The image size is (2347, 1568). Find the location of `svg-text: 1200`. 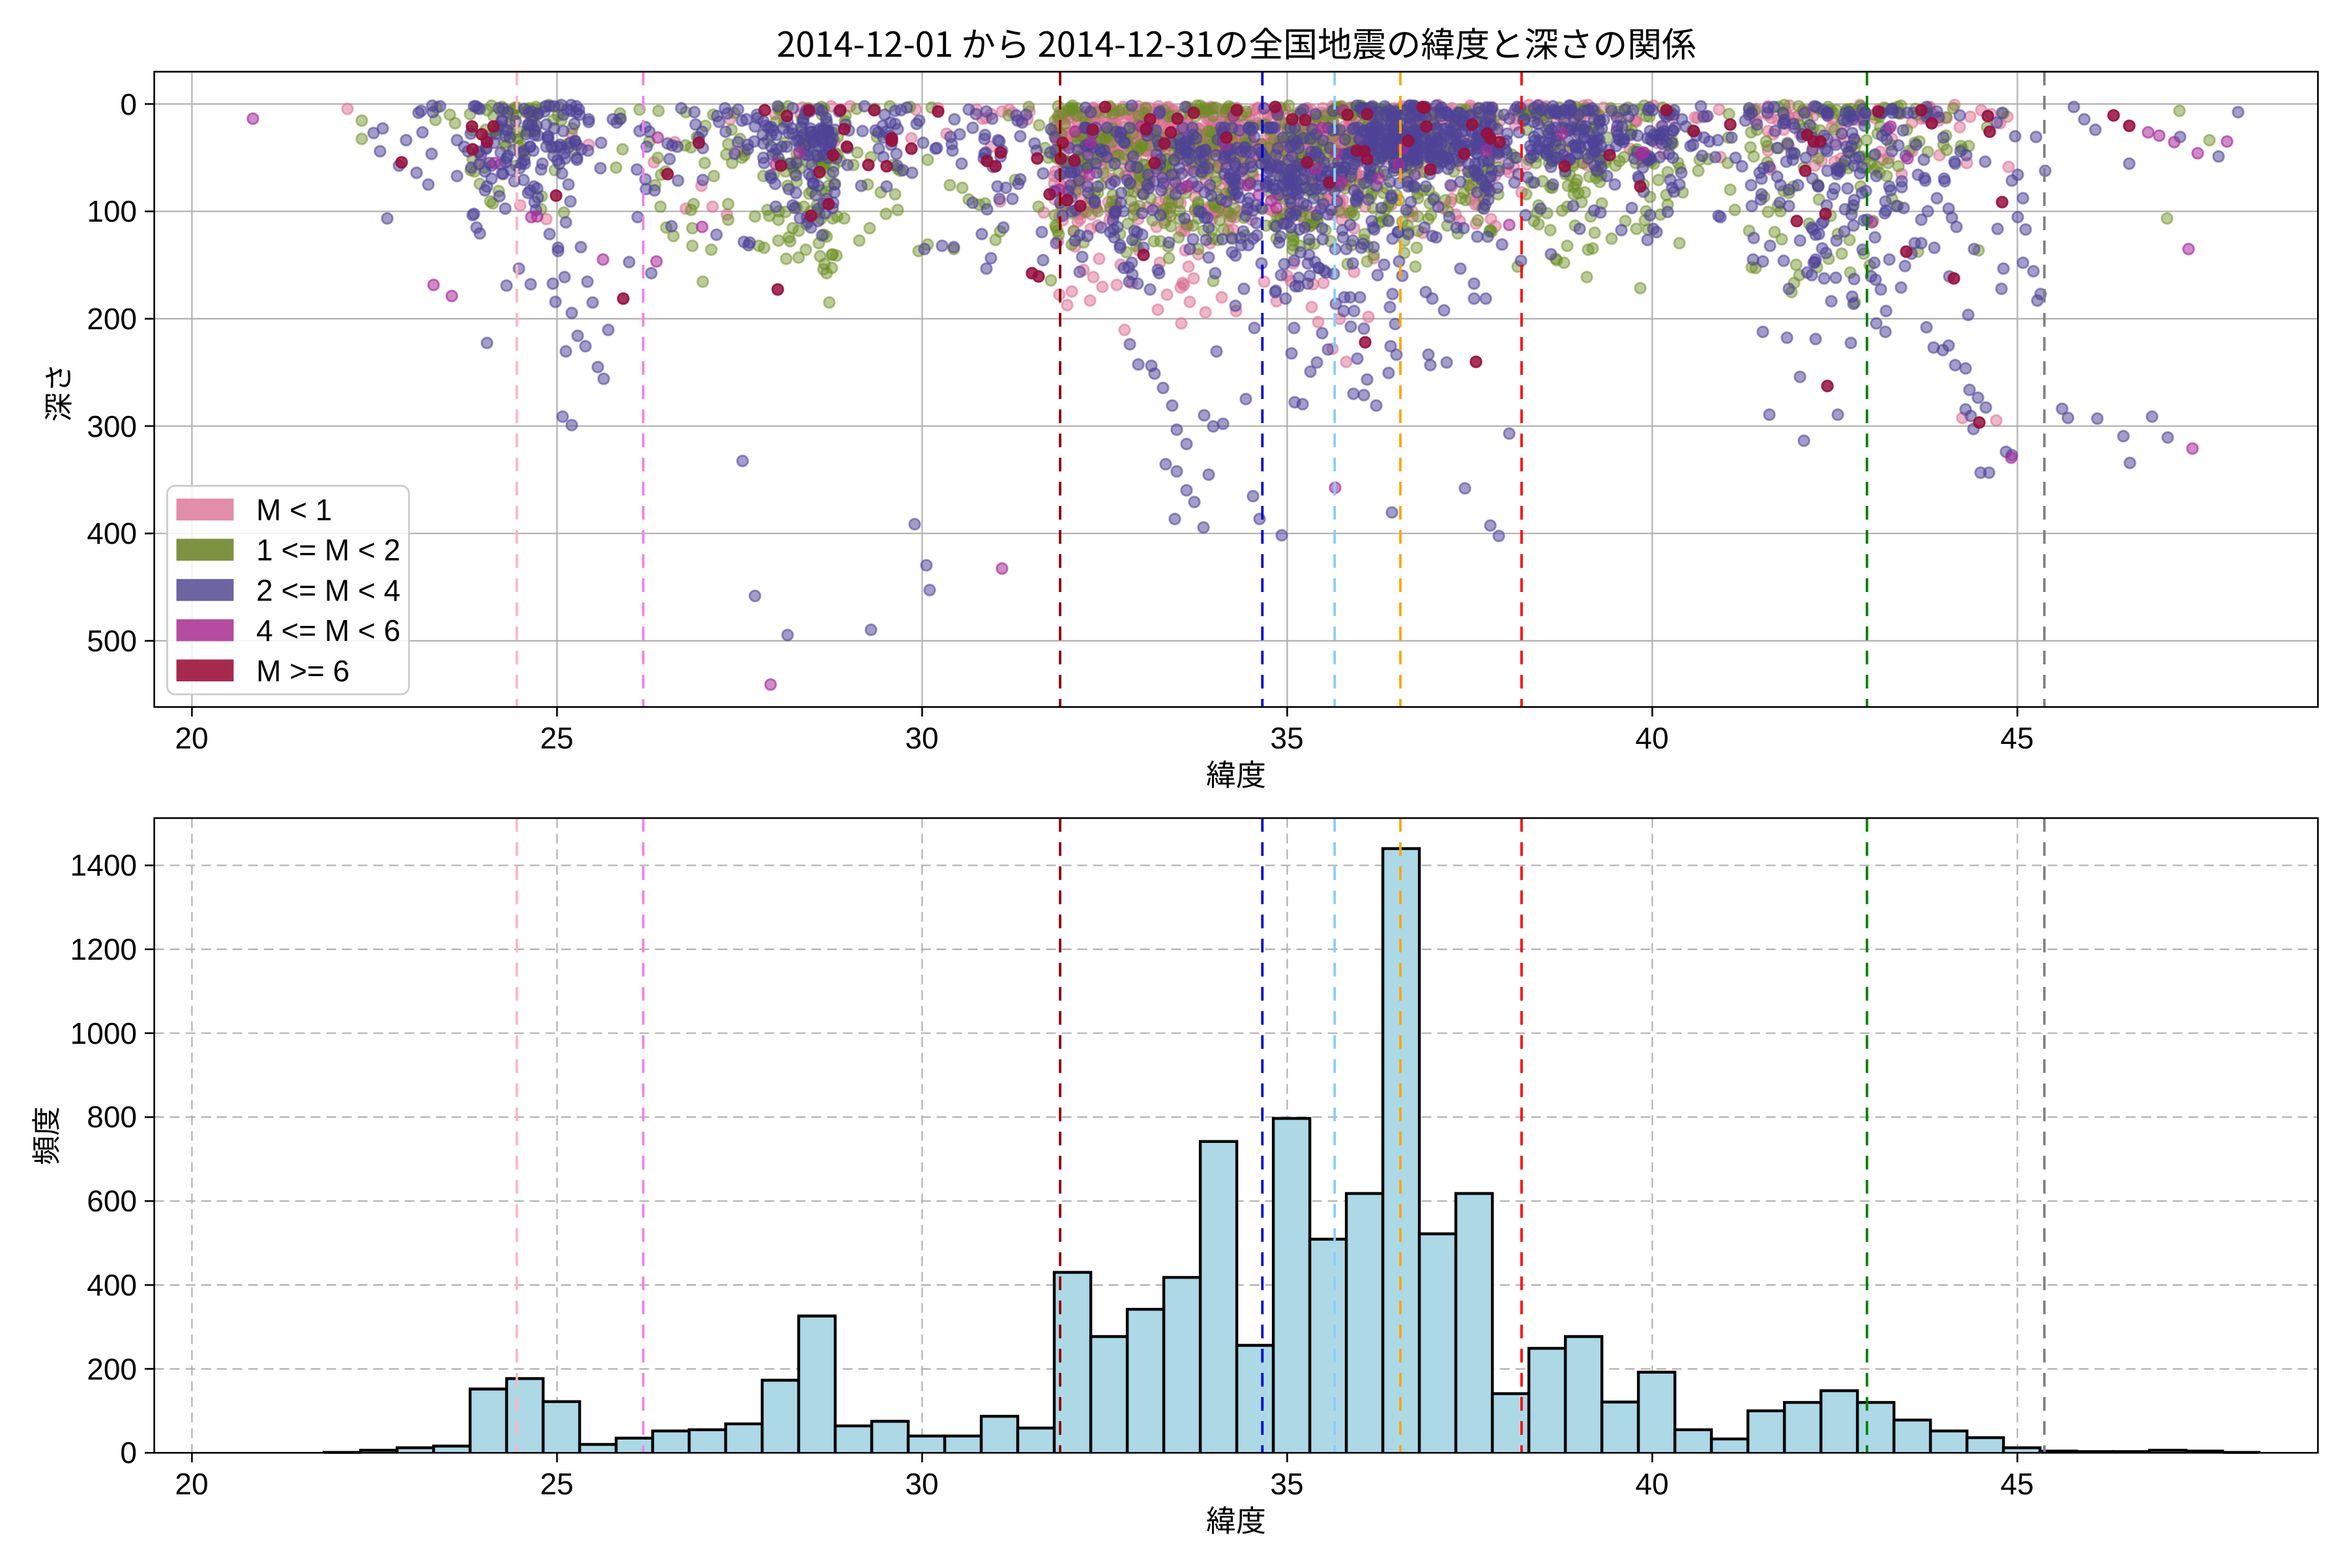

svg-text: 1200 is located at coordinates (103, 949).